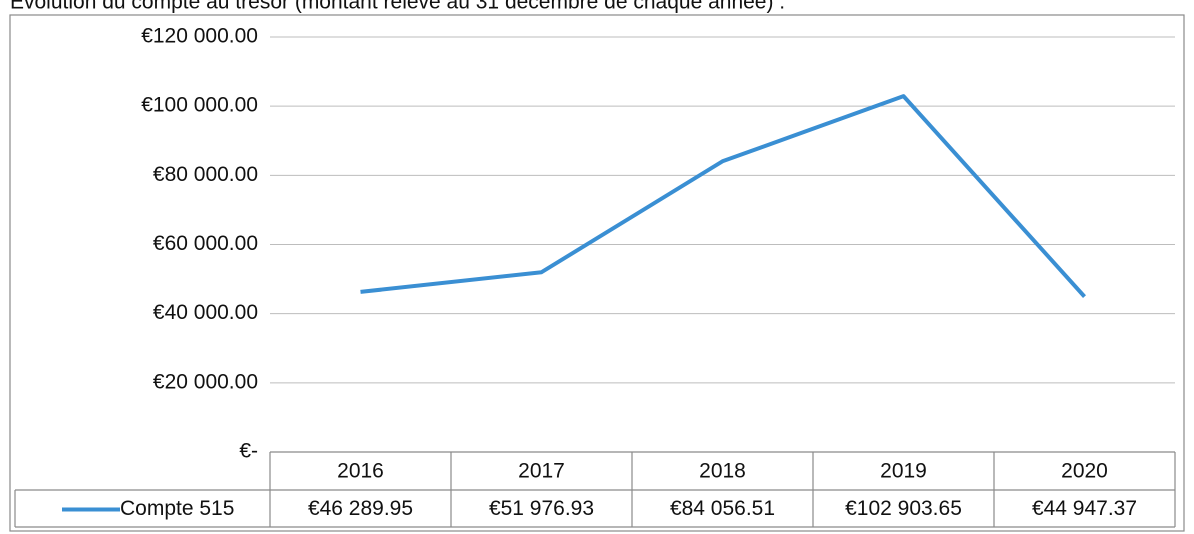 This screenshot has height=534, width=1194. I want to click on x-tick-label: 2018, so click(722, 471).